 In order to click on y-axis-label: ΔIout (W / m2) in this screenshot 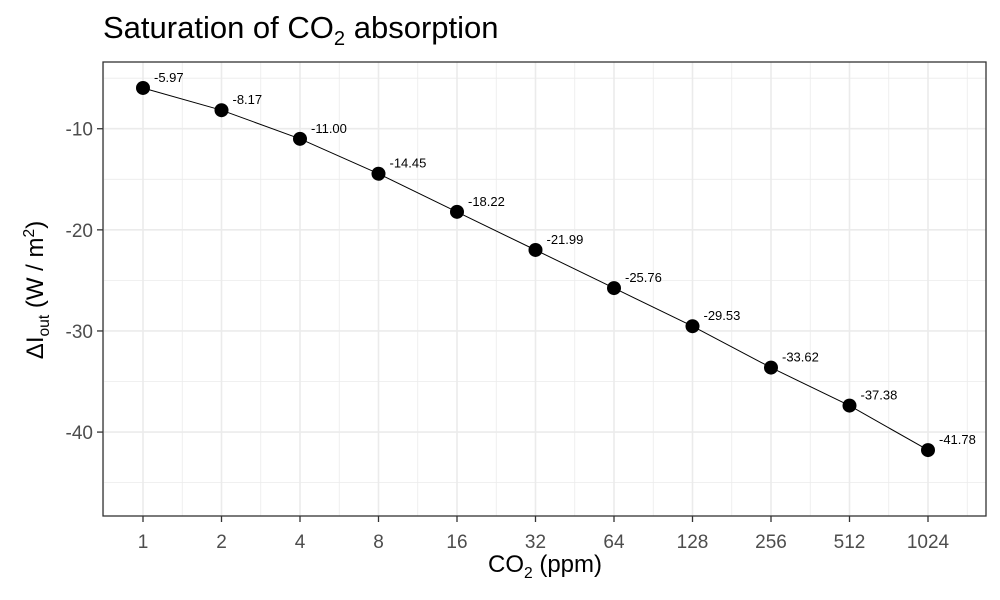, I will do `click(37, 290)`.